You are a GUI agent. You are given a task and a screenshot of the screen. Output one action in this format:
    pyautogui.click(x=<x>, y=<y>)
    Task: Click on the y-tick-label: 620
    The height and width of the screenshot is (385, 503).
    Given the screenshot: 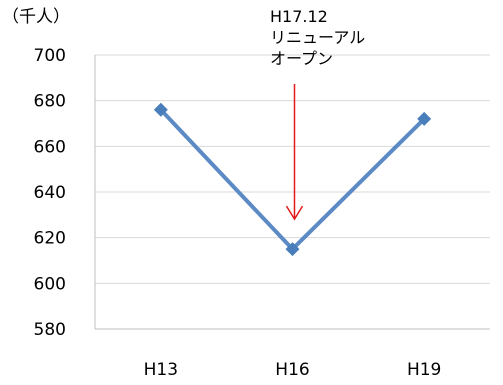 What is the action you would take?
    pyautogui.click(x=50, y=239)
    